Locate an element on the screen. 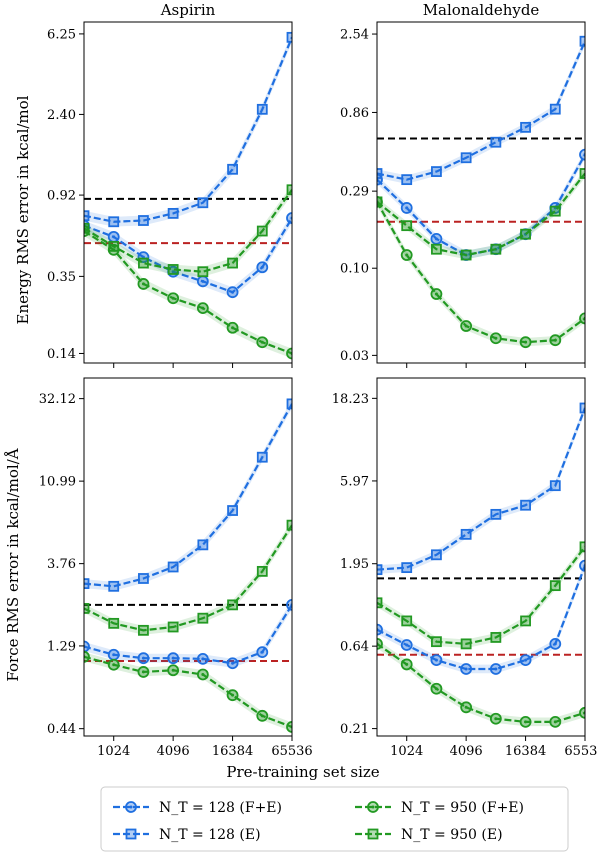  y-tick-label: 0.44 is located at coordinates (61, 729).